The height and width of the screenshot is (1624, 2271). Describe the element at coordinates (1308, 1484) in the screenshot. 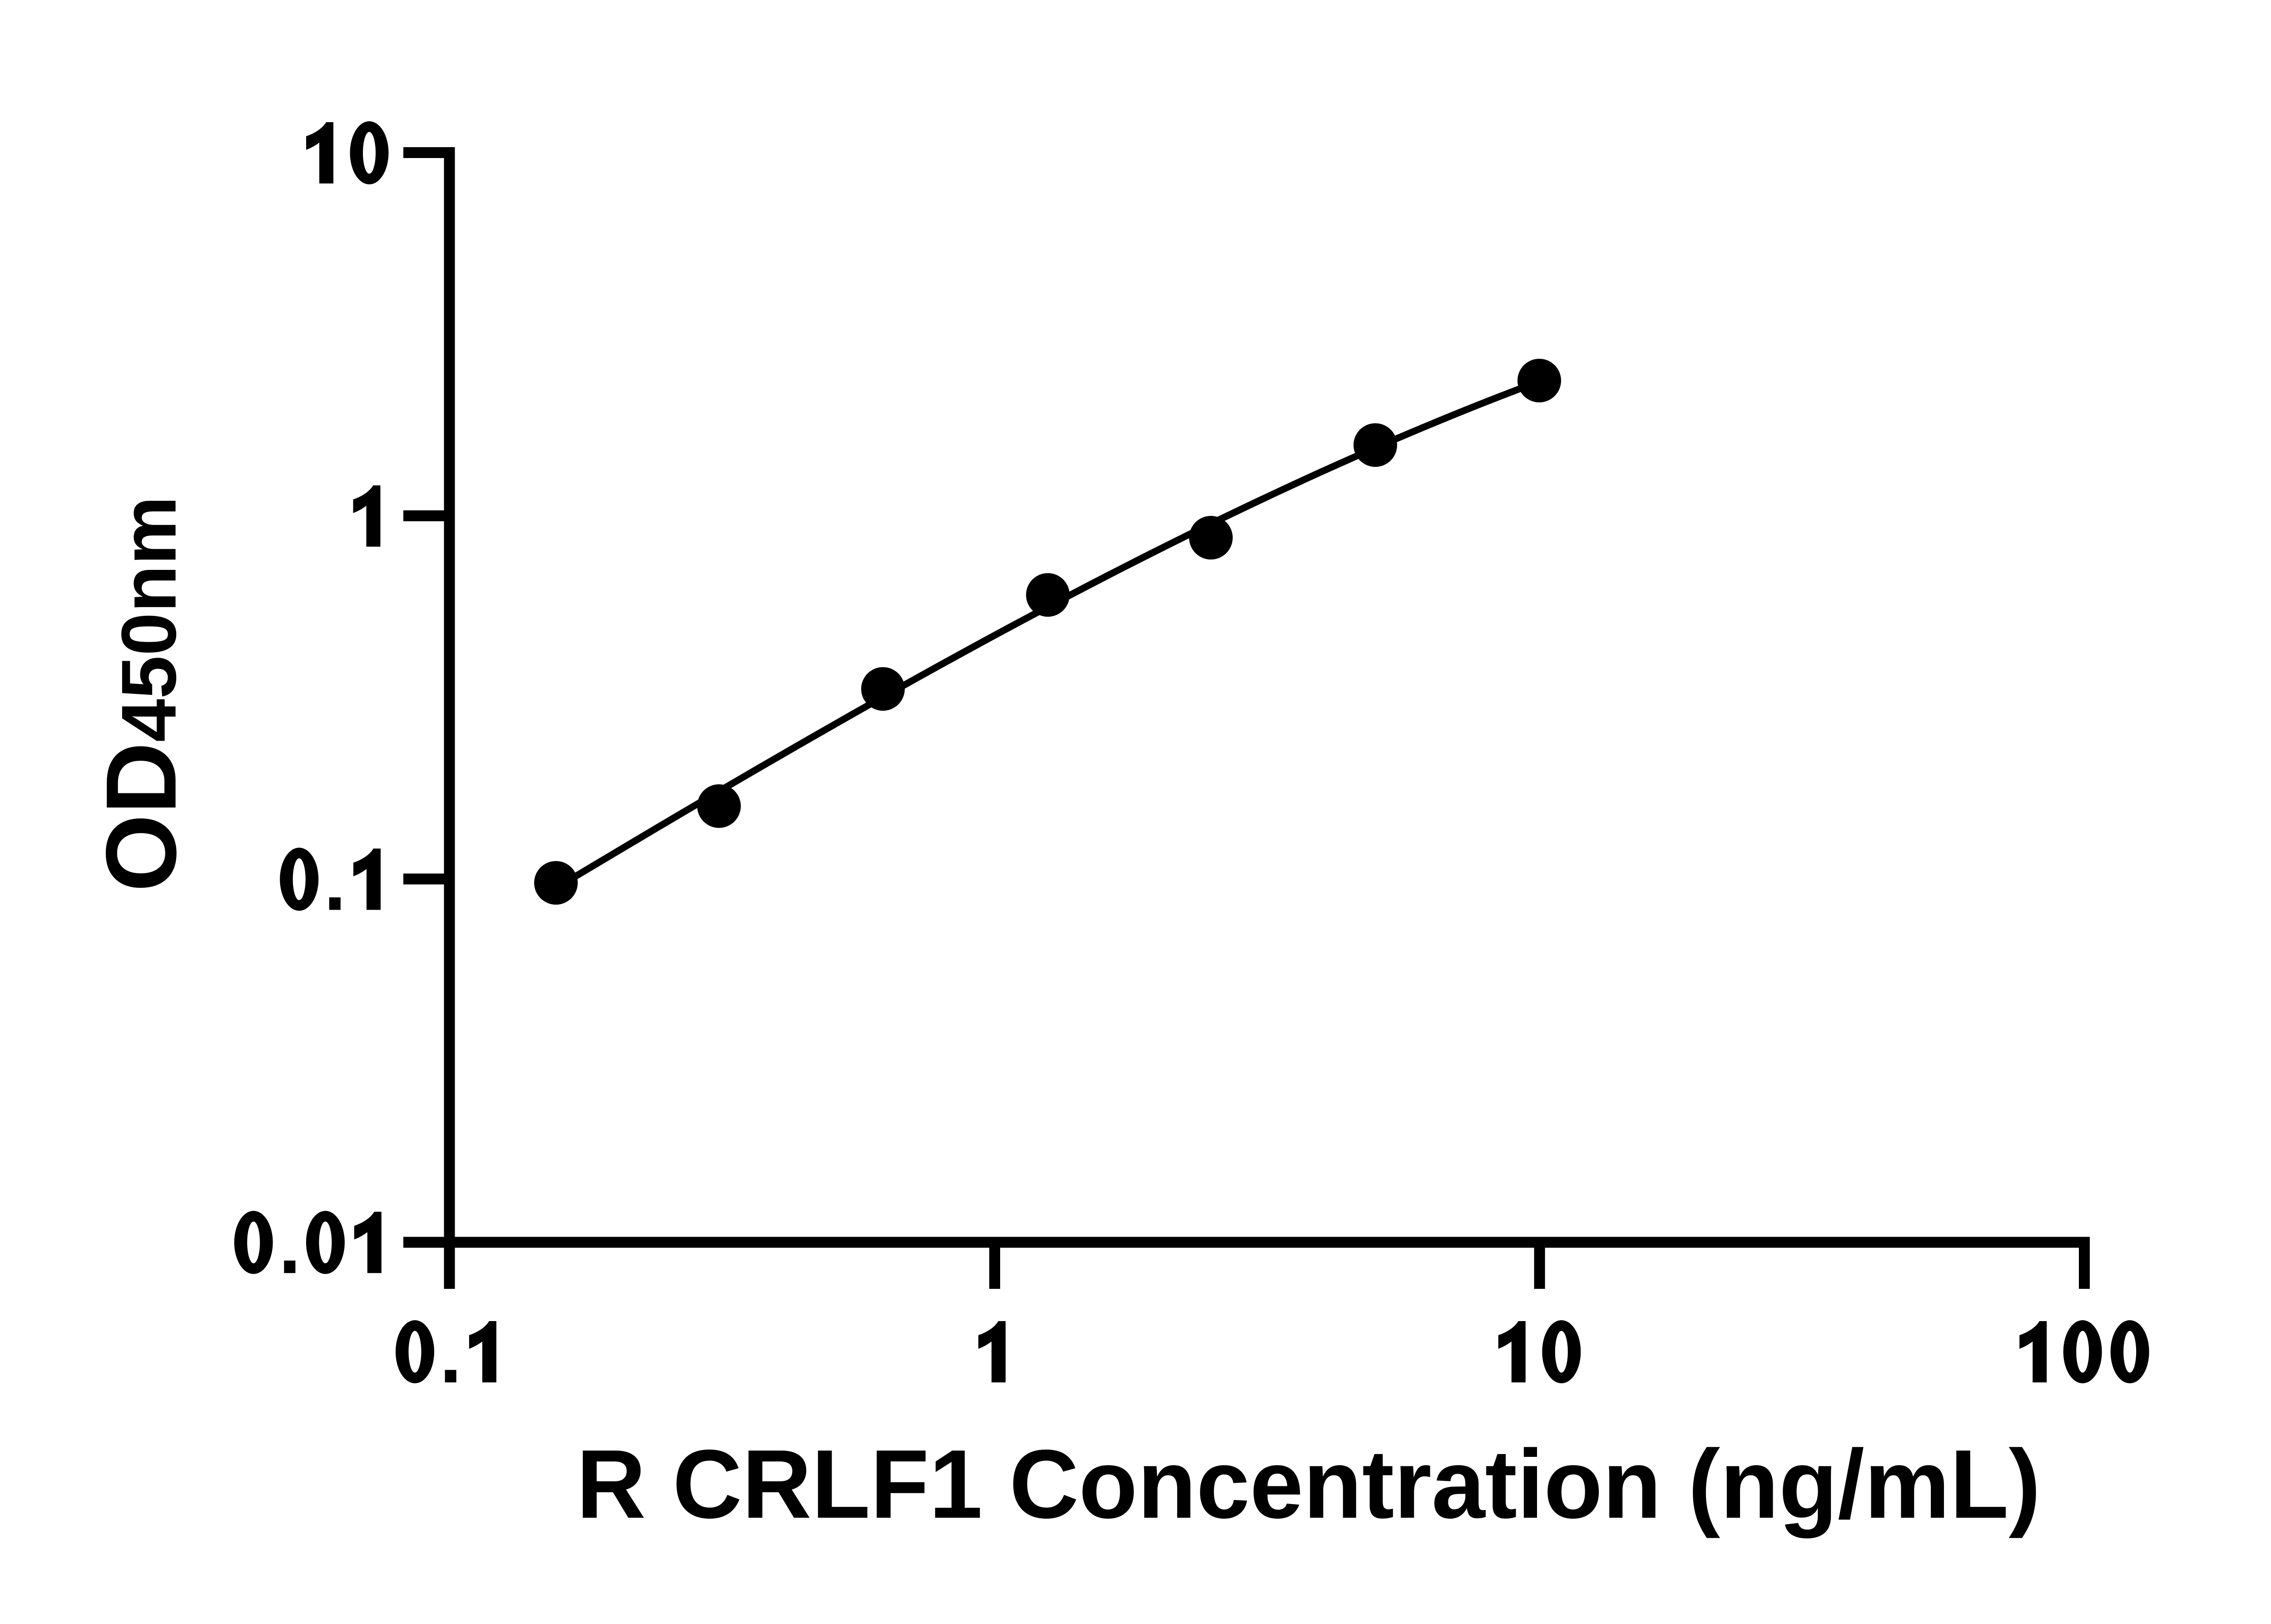

I see `svg-text: R CRLF1 Concentration (ng/mL)` at that location.